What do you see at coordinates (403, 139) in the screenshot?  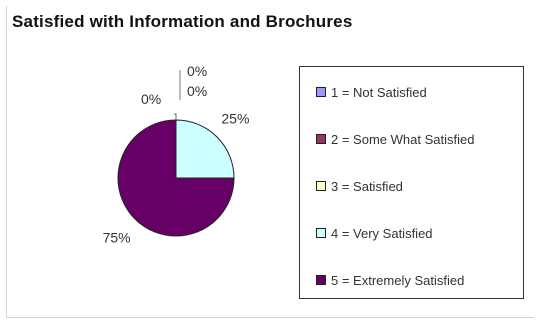 I see `legend-label: 2 = Some What Satisfied` at bounding box center [403, 139].